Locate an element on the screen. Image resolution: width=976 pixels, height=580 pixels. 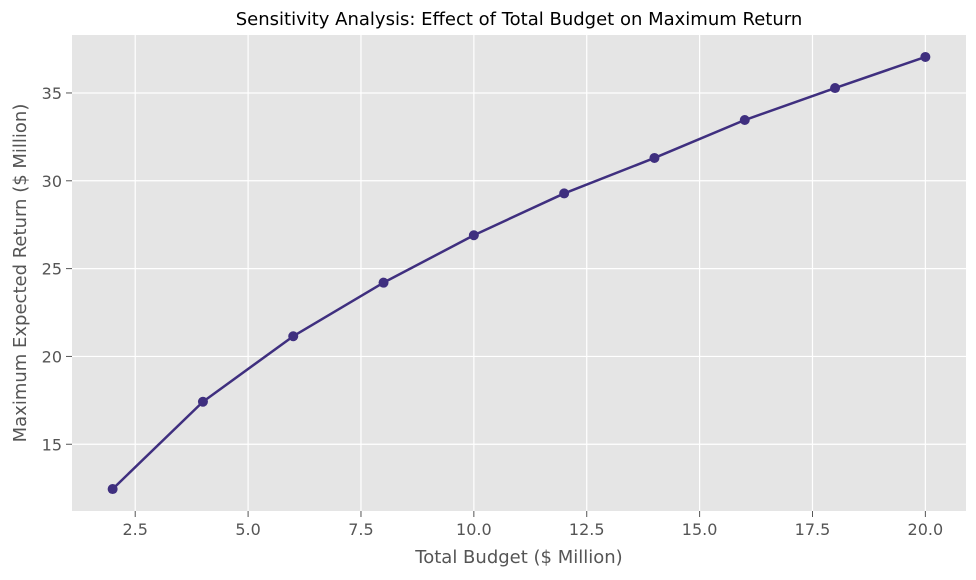
y-axis-ticks: 15 20 25 30 35 is located at coordinates (57, 269).